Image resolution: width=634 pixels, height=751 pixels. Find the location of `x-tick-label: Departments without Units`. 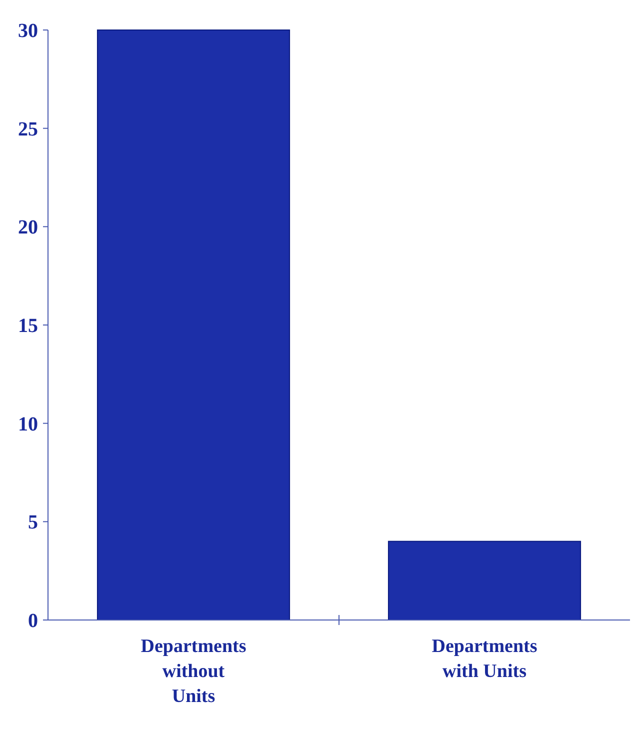

x-tick-label: Departments without Units is located at coordinates (193, 671).